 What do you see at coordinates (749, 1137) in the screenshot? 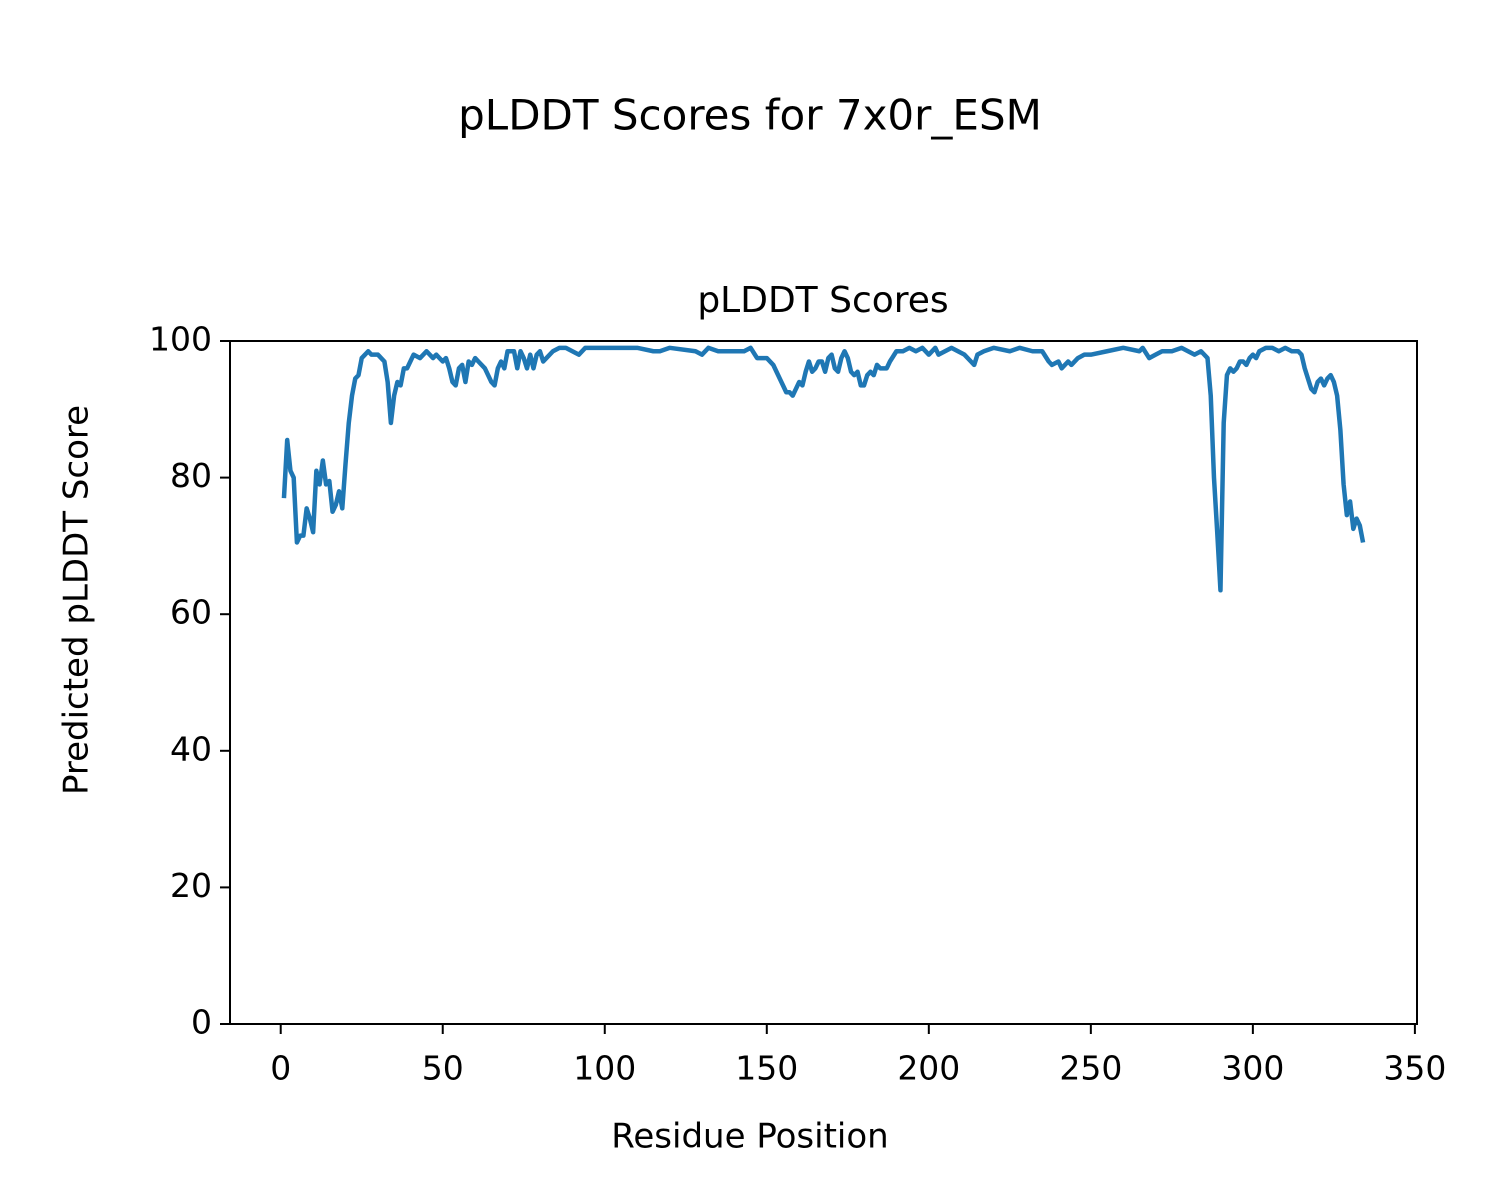
I see `x-axis-label: Residue Position` at bounding box center [749, 1137].